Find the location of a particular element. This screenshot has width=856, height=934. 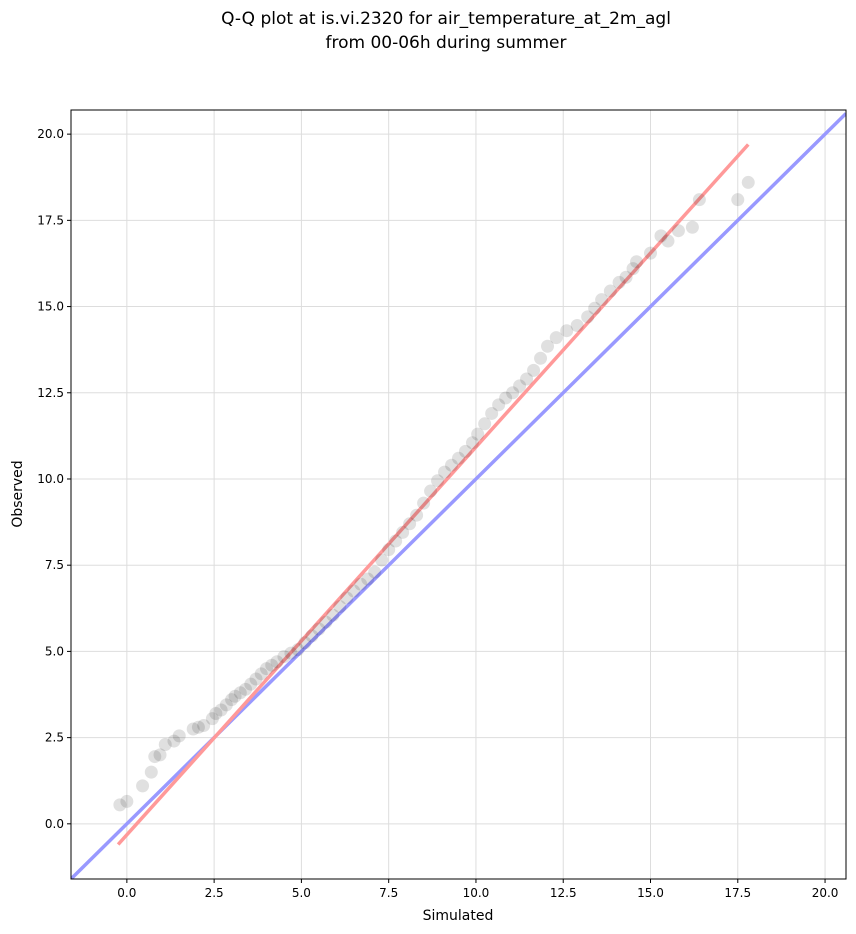

y-tick-label-1: 2.5 is located at coordinates (54, 738).